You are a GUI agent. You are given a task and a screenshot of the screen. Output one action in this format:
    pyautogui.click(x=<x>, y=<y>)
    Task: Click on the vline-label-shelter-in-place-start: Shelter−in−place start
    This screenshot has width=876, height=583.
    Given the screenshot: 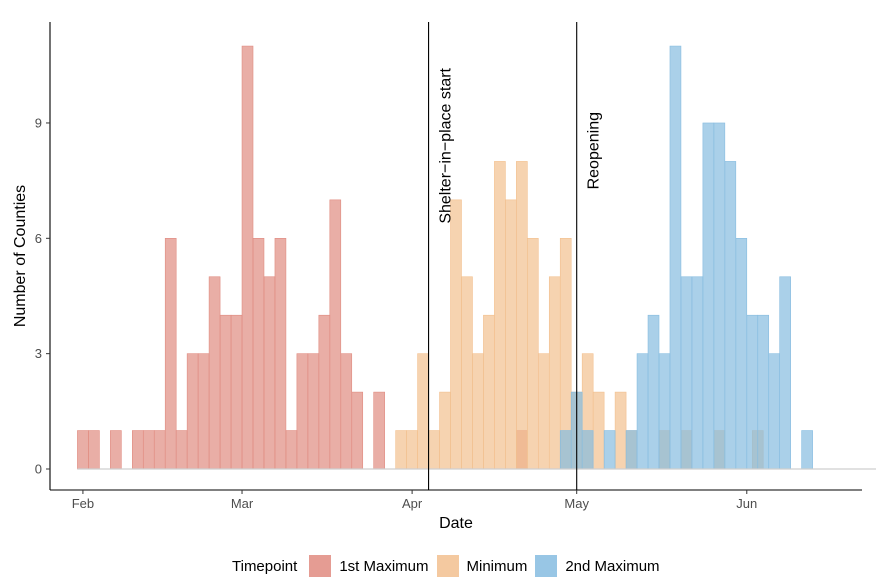 What is the action you would take?
    pyautogui.click(x=446, y=145)
    